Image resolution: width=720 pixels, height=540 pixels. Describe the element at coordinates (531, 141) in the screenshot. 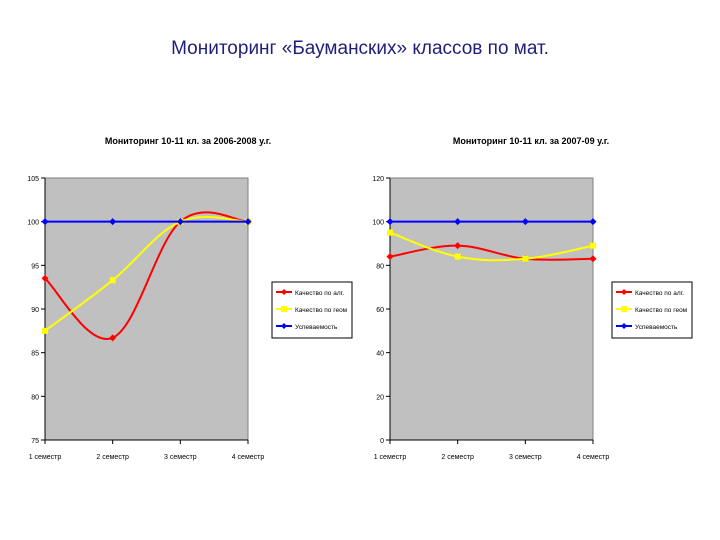

I see `chart-title: Мониторинг 10-11 кл. за 2007-09 у.г.` at that location.